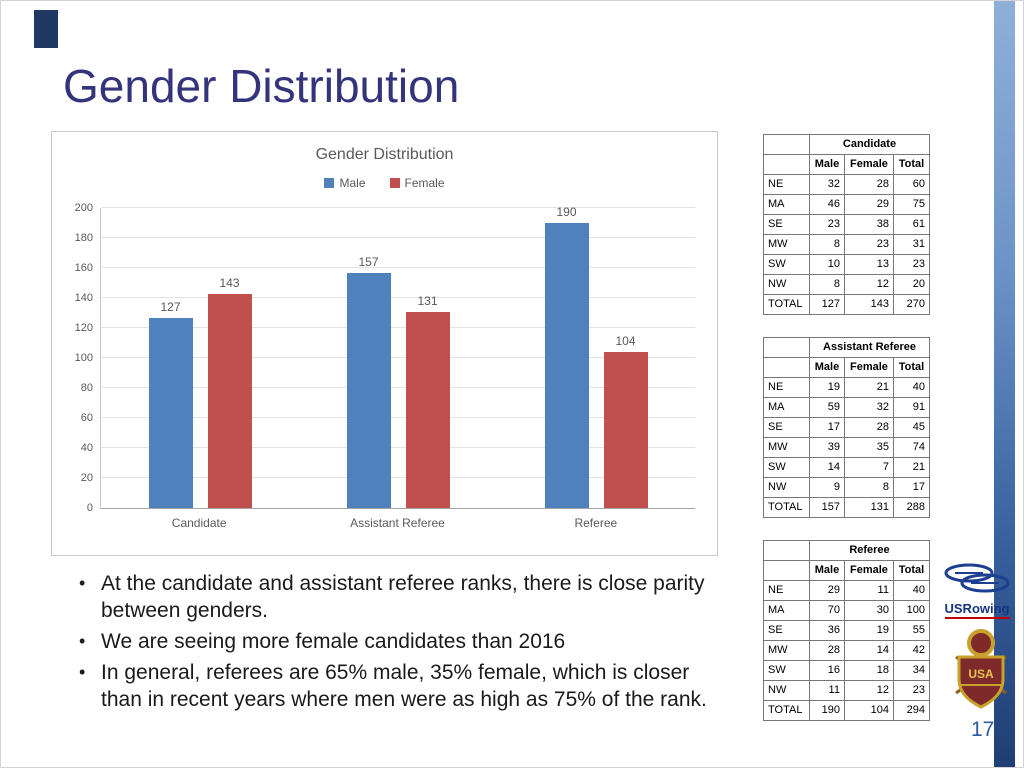 Image resolution: width=1024 pixels, height=768 pixels. Describe the element at coordinates (170, 306) in the screenshot. I see `bar-value-label: 127` at that location.